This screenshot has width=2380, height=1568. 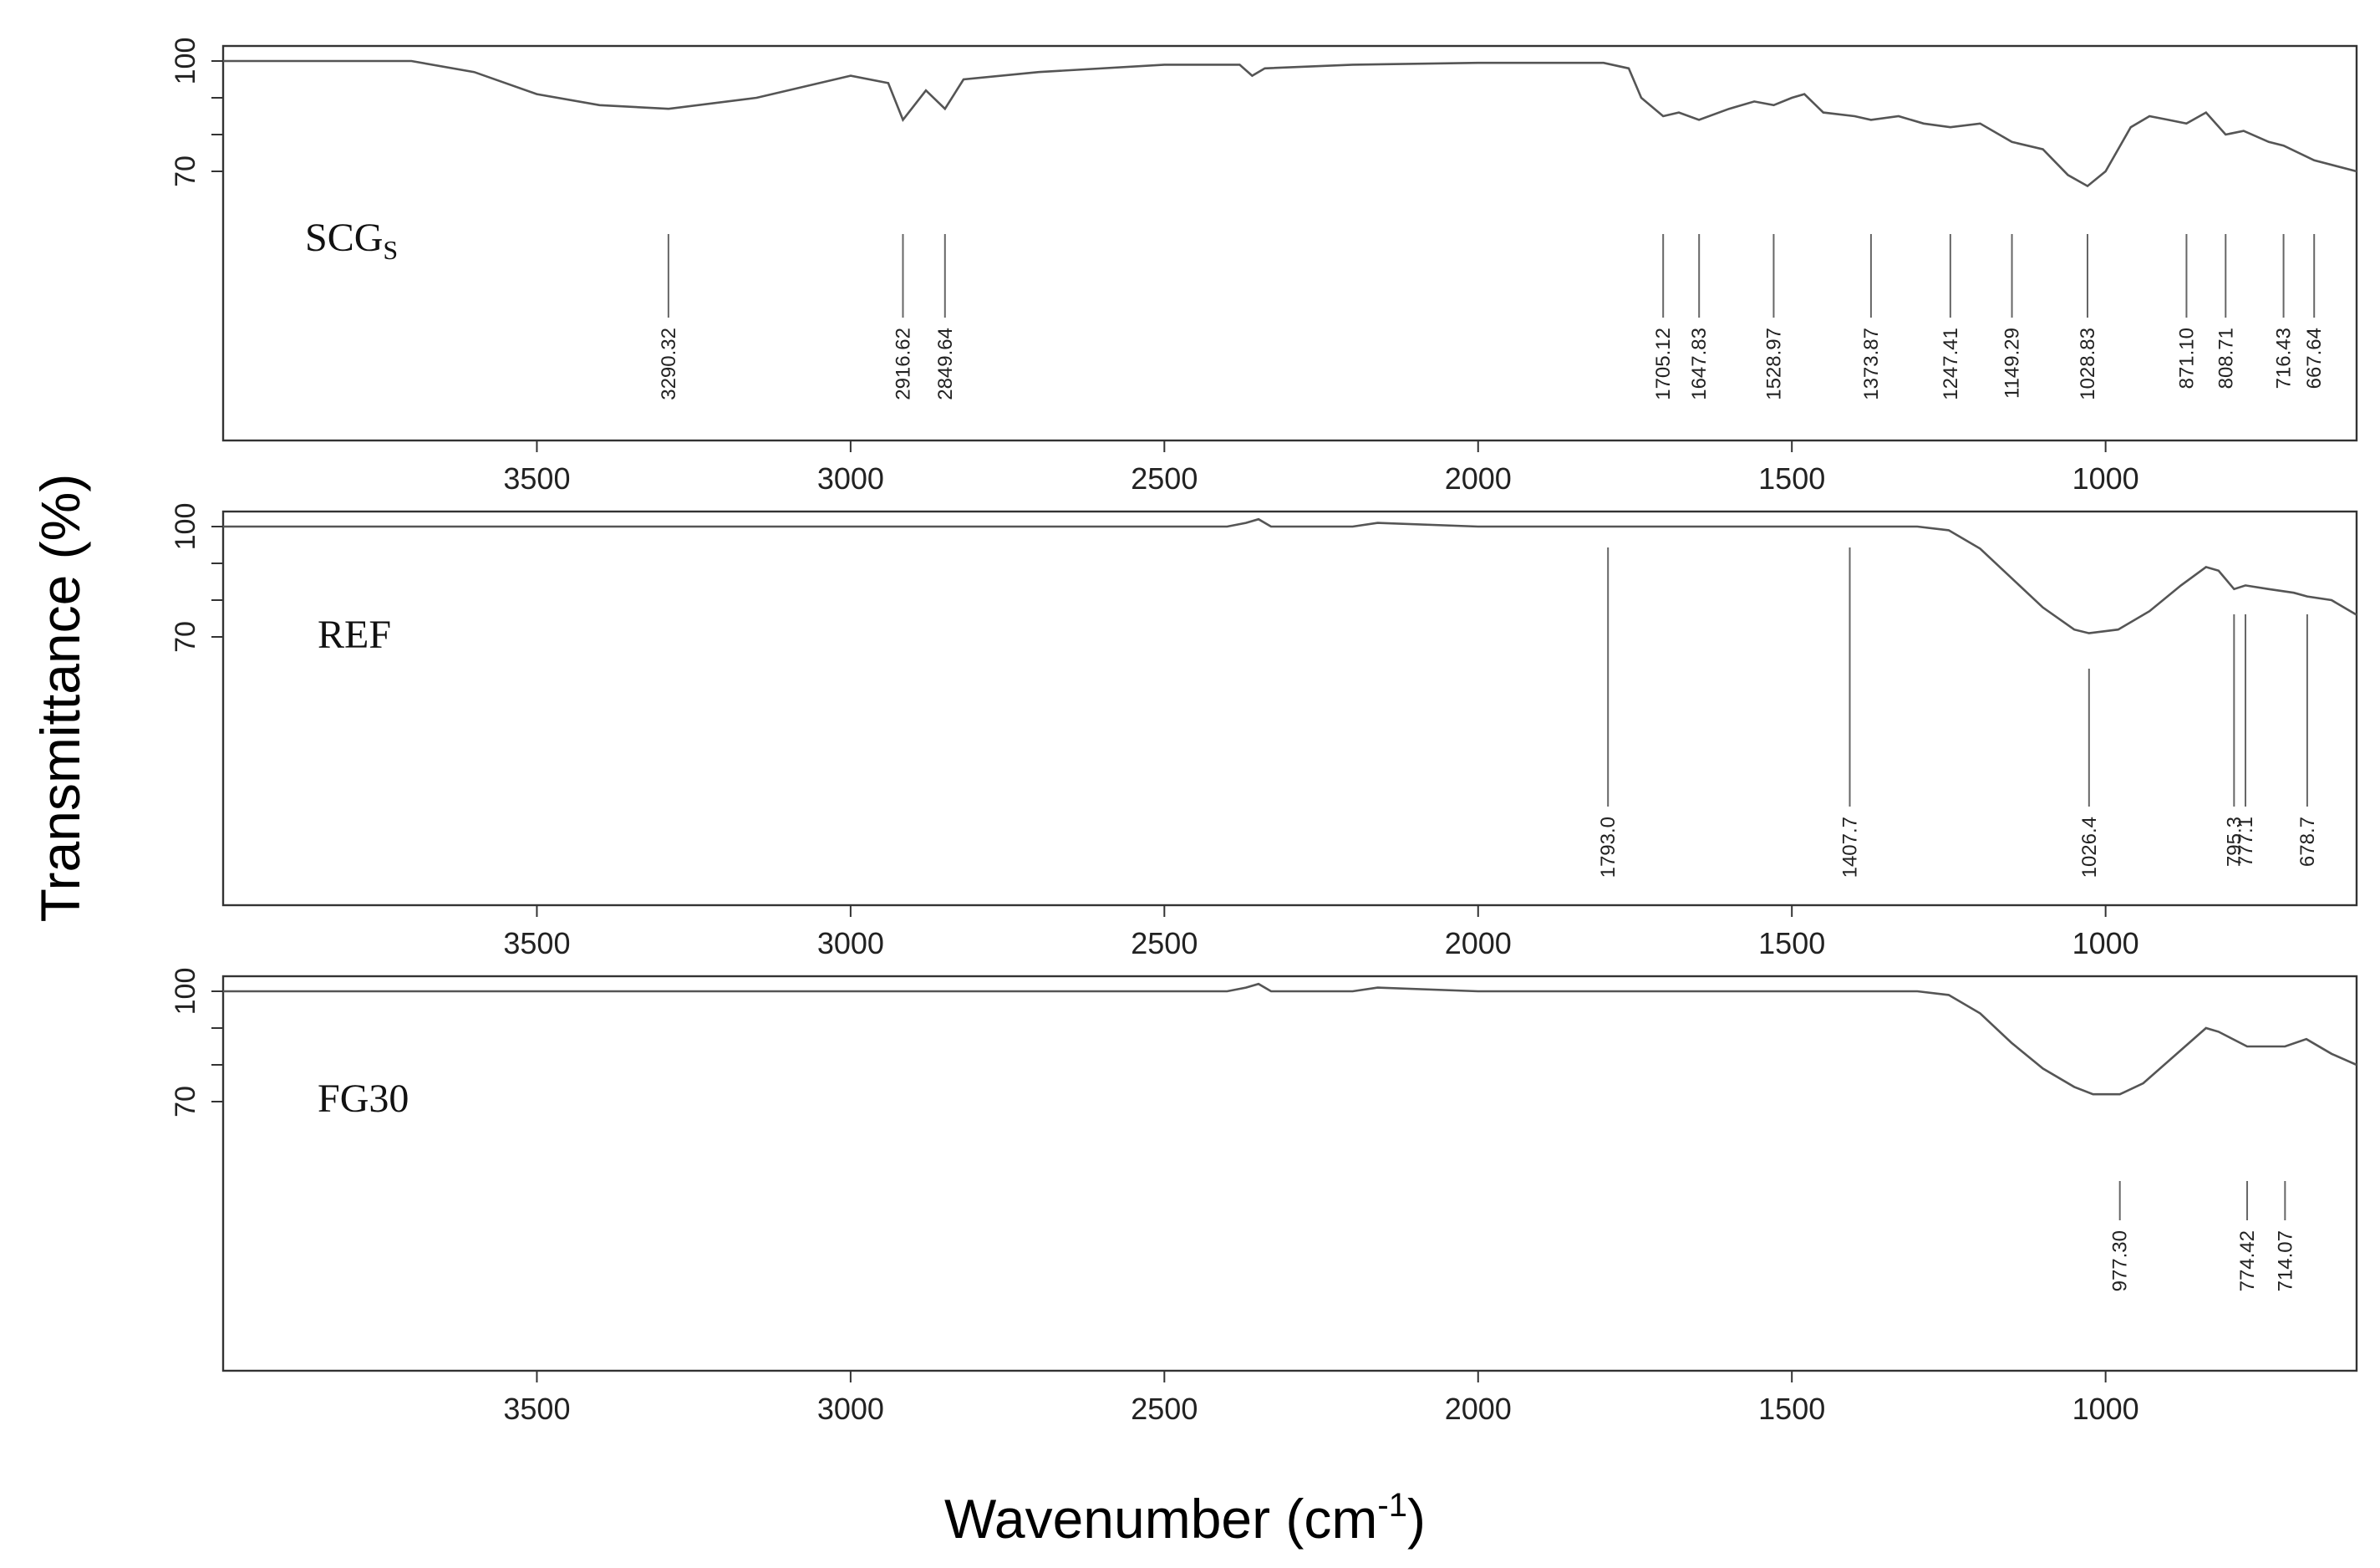 I want to click on peak-label: 777.1, so click(x=2246, y=842).